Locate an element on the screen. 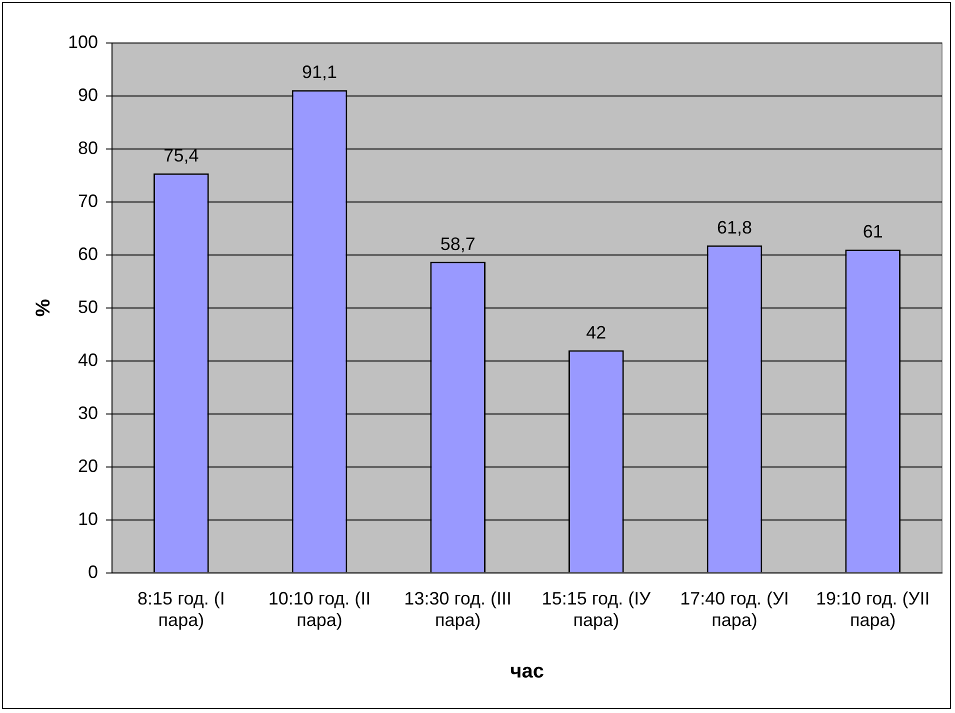 The height and width of the screenshot is (713, 955). x-tick-label: 15:15 год. (IУ пара) is located at coordinates (597, 609).